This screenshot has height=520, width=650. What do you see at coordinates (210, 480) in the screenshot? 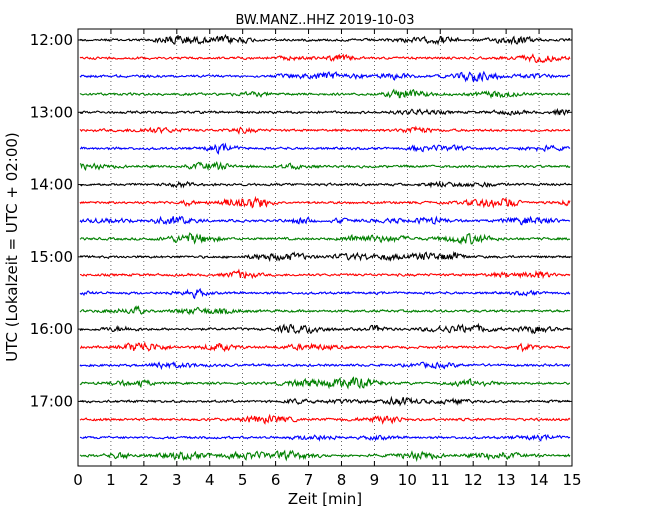
I see `x-tick-label: 4` at bounding box center [210, 480].